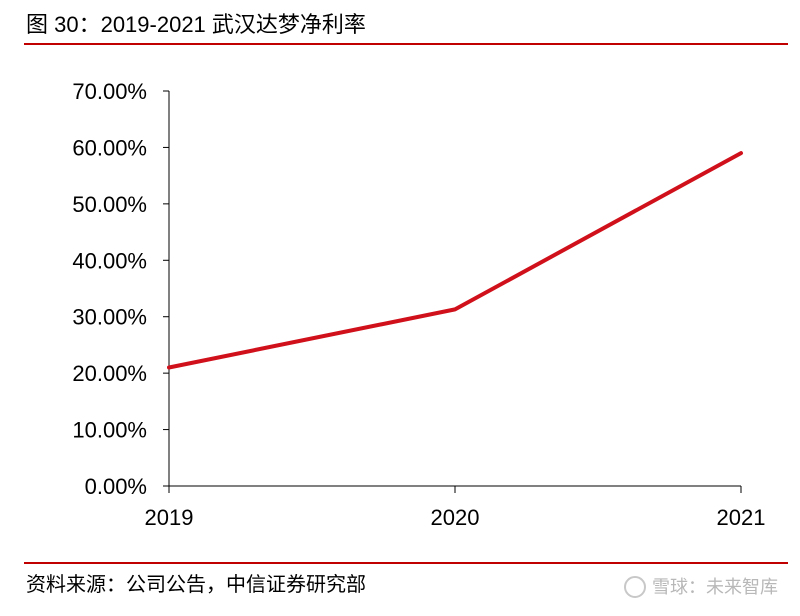 Image resolution: width=800 pixels, height=616 pixels. I want to click on y-tick-label: 70.00%, so click(109, 91).